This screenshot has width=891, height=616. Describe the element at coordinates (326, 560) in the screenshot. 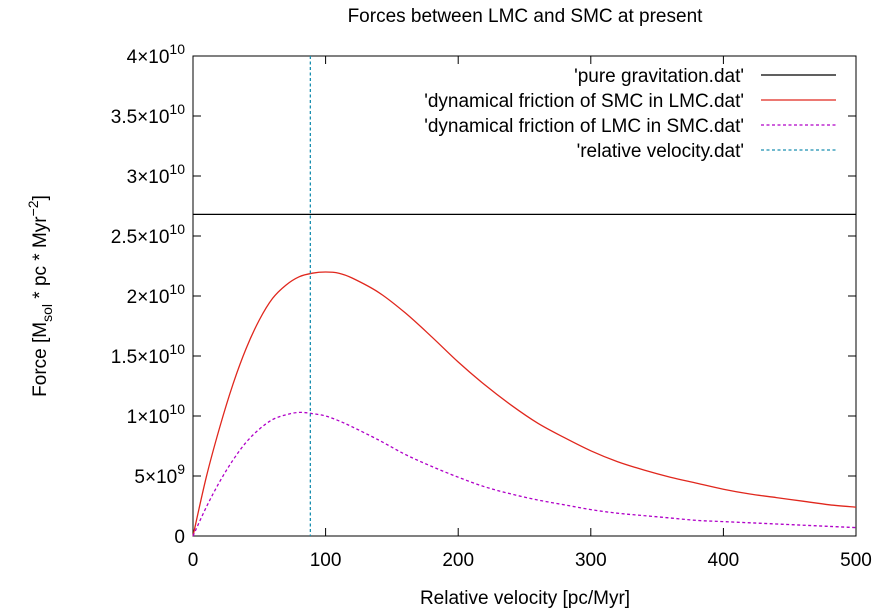

I see `x-tick-label: 100` at that location.